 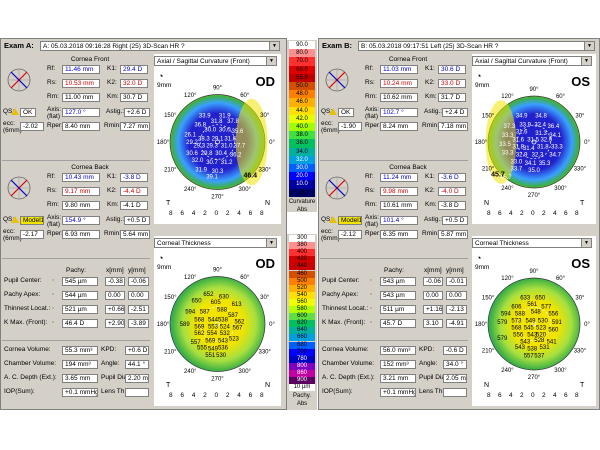 I want to click on map-value: 33.0, so click(x=517, y=162).